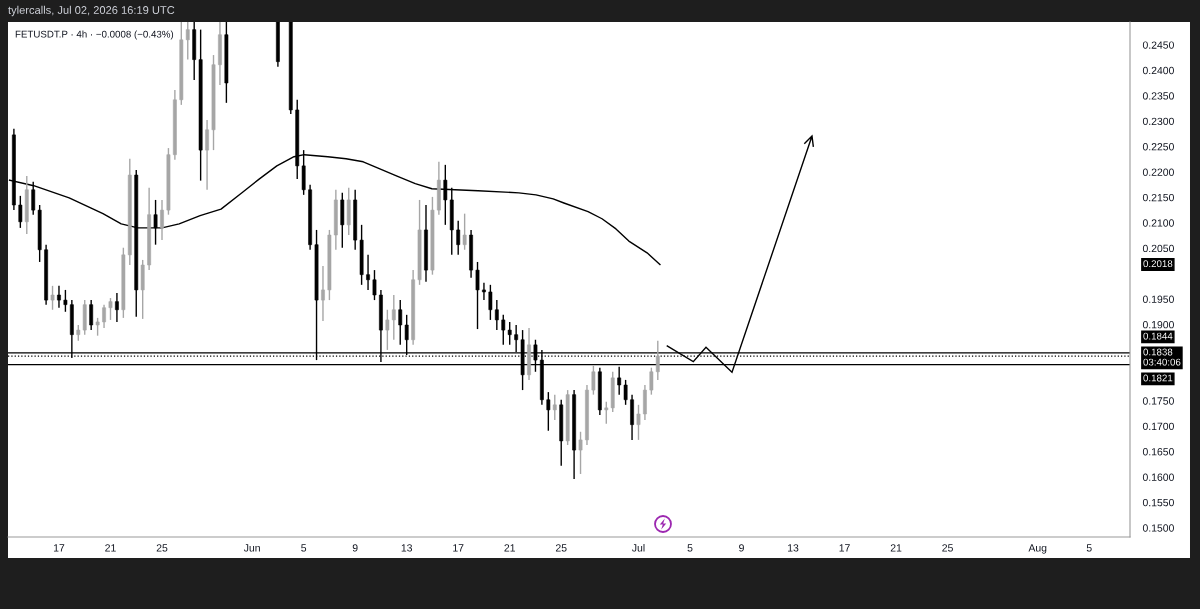 This screenshot has width=1200, height=609. What do you see at coordinates (1158, 264) in the screenshot?
I see `text: 0.2018` at bounding box center [1158, 264].